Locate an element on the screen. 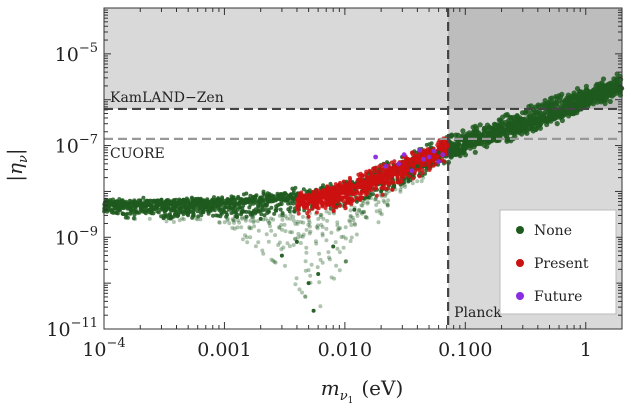 The image size is (630, 406). y-tick-label: 10−9 is located at coordinates (76, 236).